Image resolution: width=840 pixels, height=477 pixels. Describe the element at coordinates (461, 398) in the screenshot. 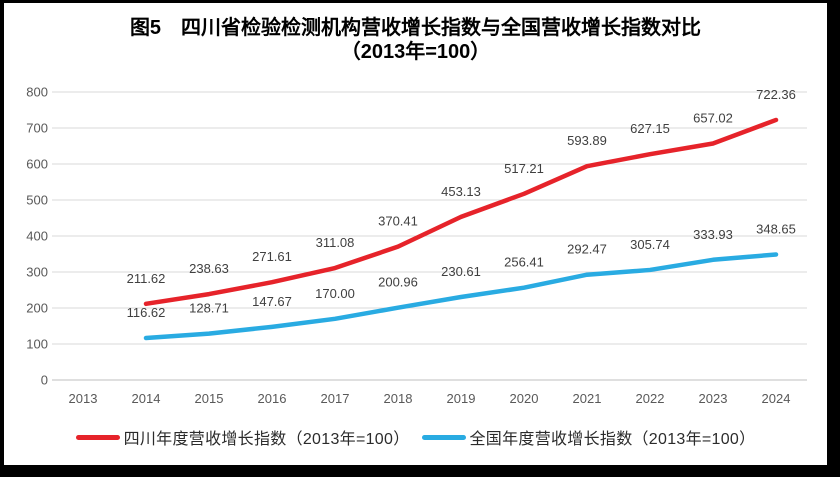

I see `x-tick-label: 2019` at that location.